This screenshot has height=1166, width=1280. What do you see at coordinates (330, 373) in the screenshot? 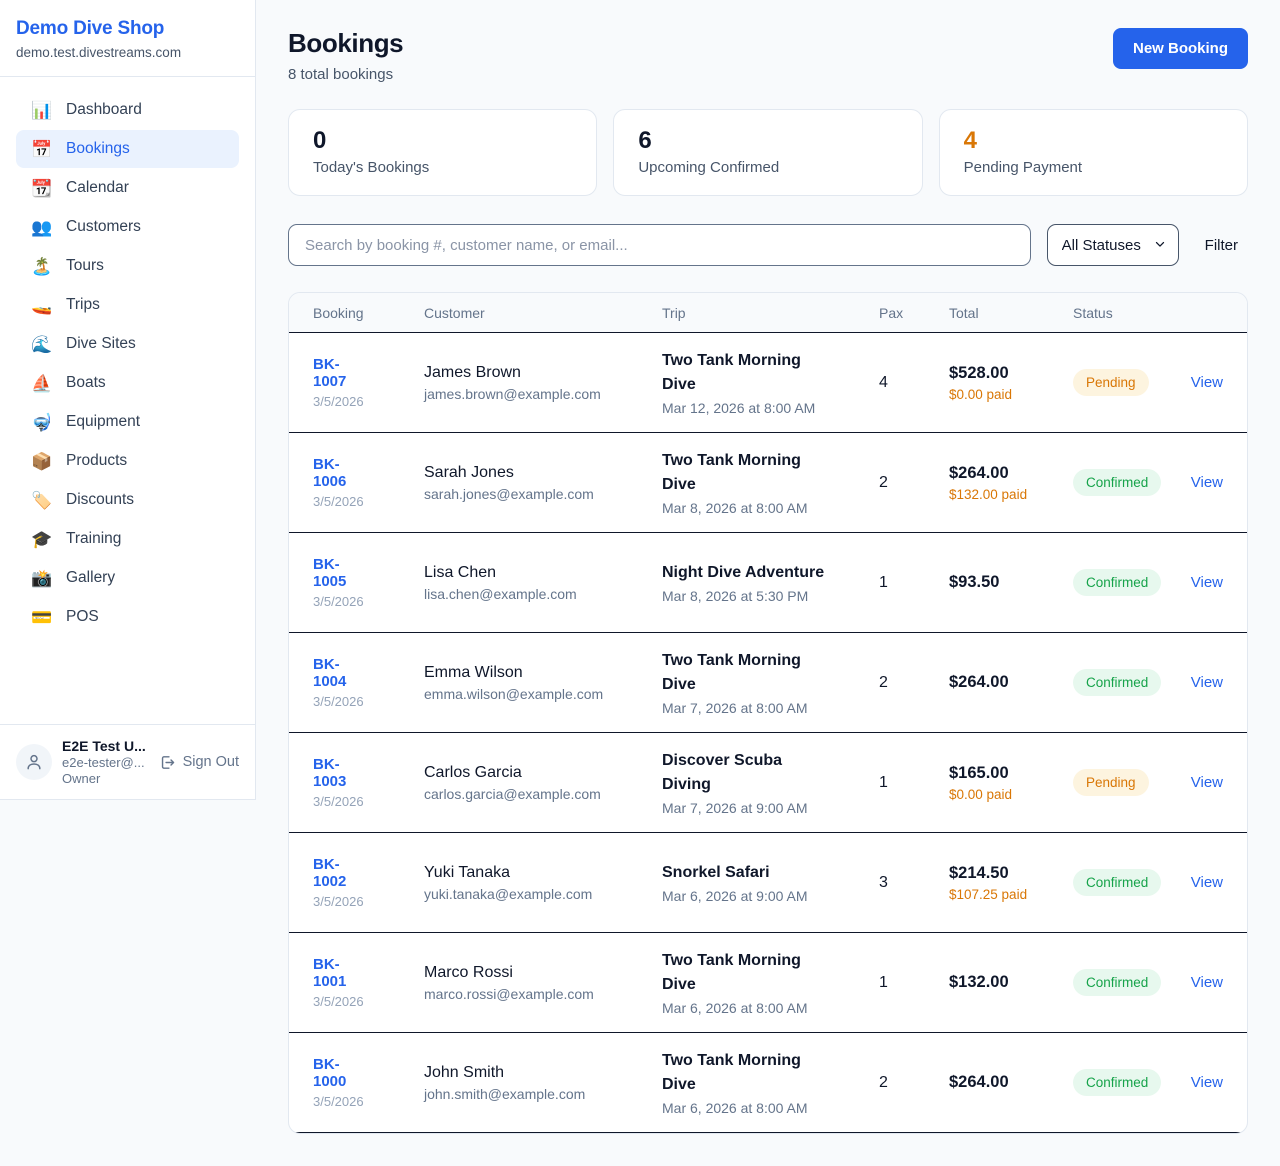
I see `booking-number-link: BK-1007` at bounding box center [330, 373].